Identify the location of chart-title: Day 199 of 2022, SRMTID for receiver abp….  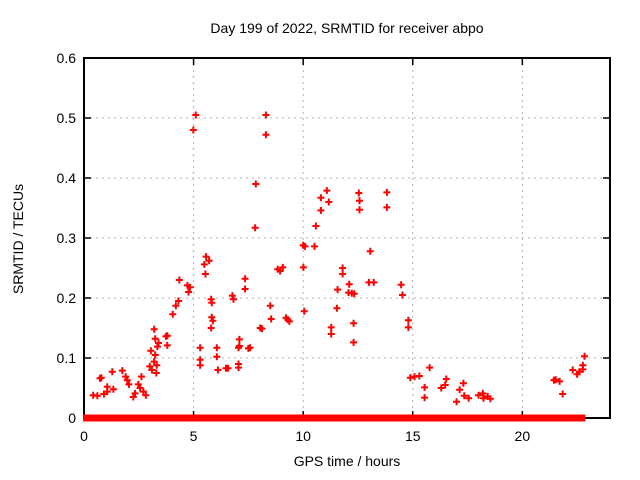
(347, 28).